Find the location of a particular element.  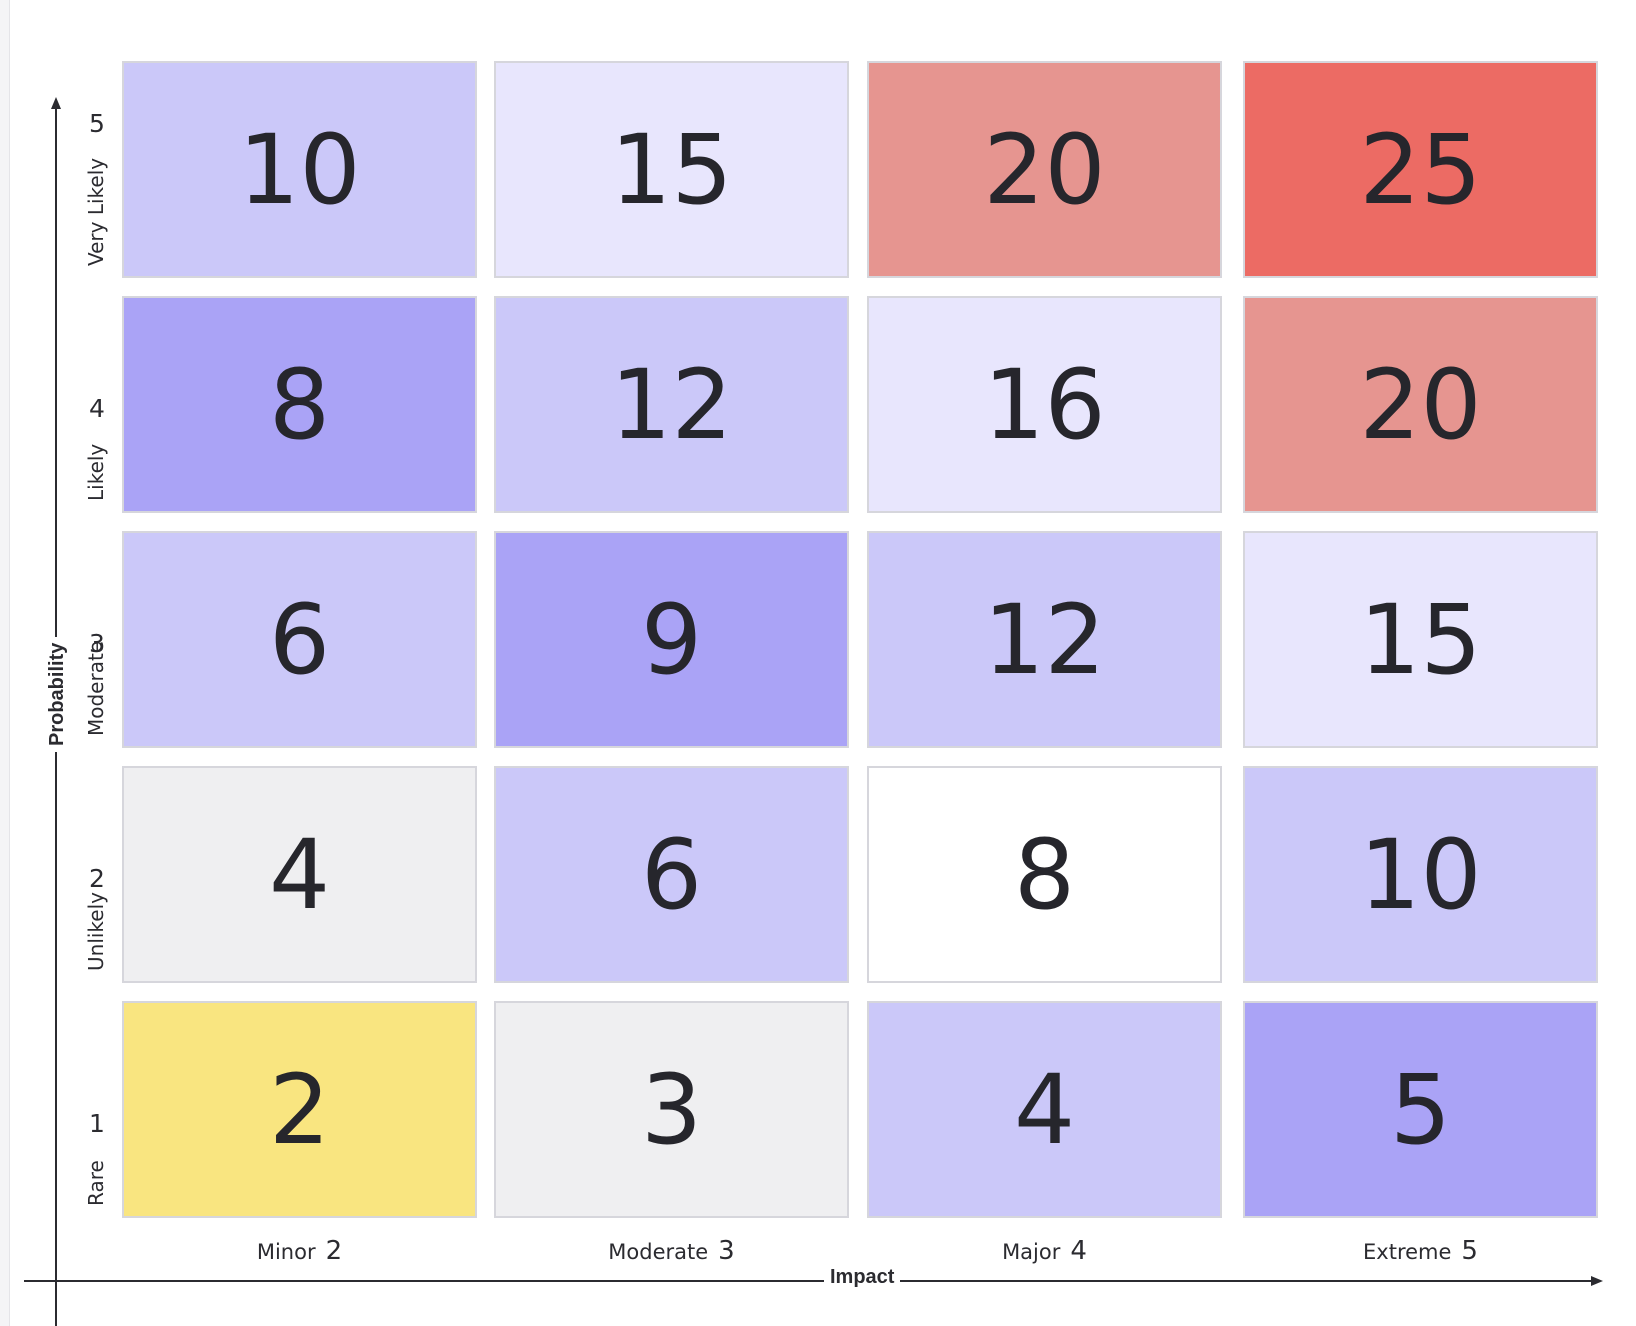

impact-value: 4 is located at coordinates (1078, 1251).